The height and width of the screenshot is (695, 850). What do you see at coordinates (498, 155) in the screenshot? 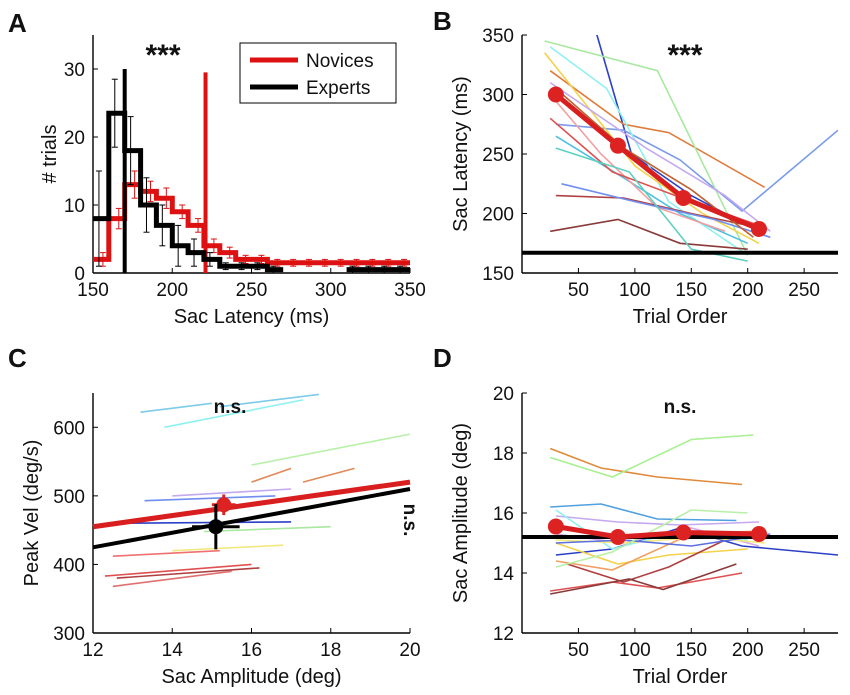
I see `y-tick-label: 250` at bounding box center [498, 155].